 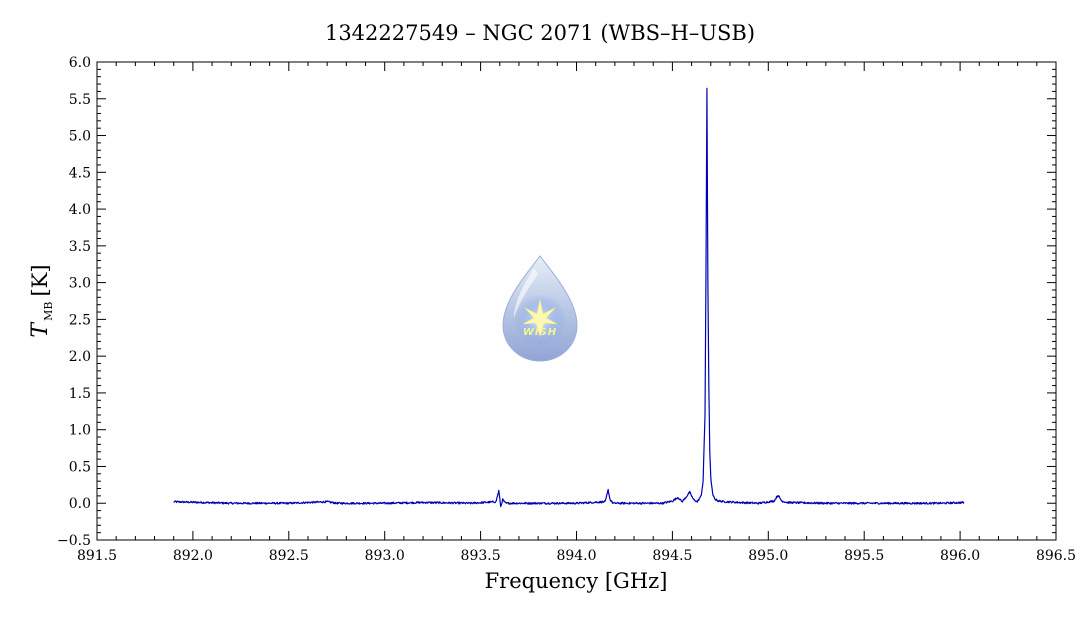 What do you see at coordinates (864, 556) in the screenshot?
I see `x-tick-label: 895.5` at bounding box center [864, 556].